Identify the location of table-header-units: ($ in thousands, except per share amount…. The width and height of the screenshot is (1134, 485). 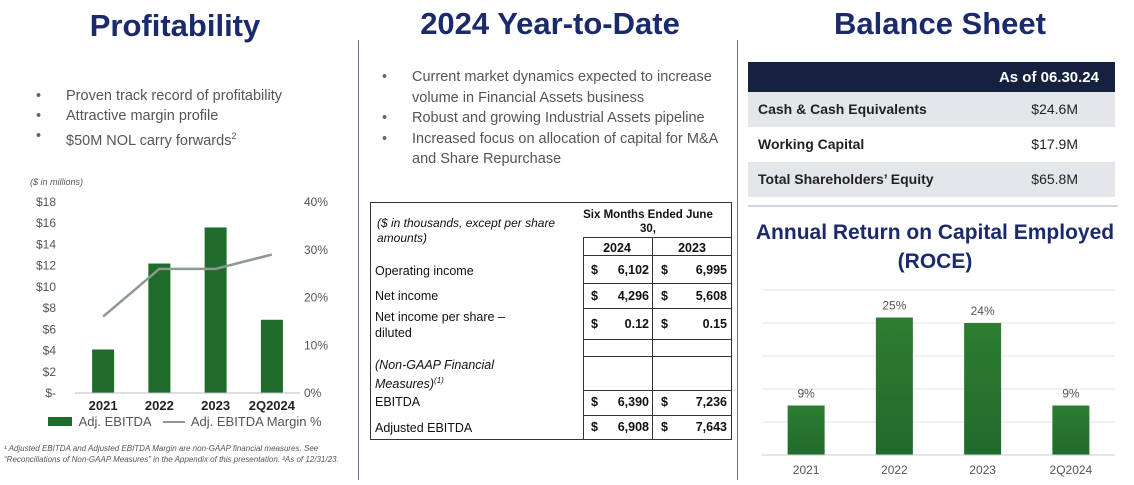
(466, 230).